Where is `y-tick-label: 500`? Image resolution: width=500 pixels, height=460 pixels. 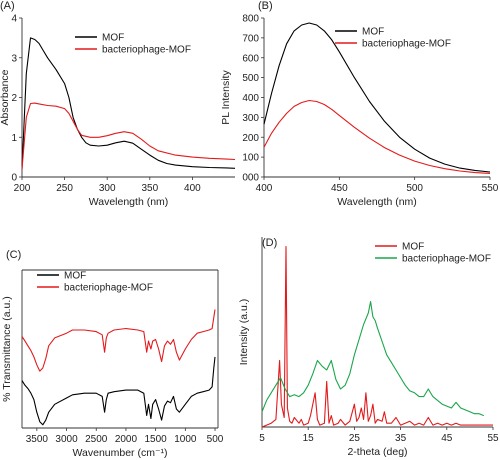 y-tick-label: 500 is located at coordinates (250, 78).